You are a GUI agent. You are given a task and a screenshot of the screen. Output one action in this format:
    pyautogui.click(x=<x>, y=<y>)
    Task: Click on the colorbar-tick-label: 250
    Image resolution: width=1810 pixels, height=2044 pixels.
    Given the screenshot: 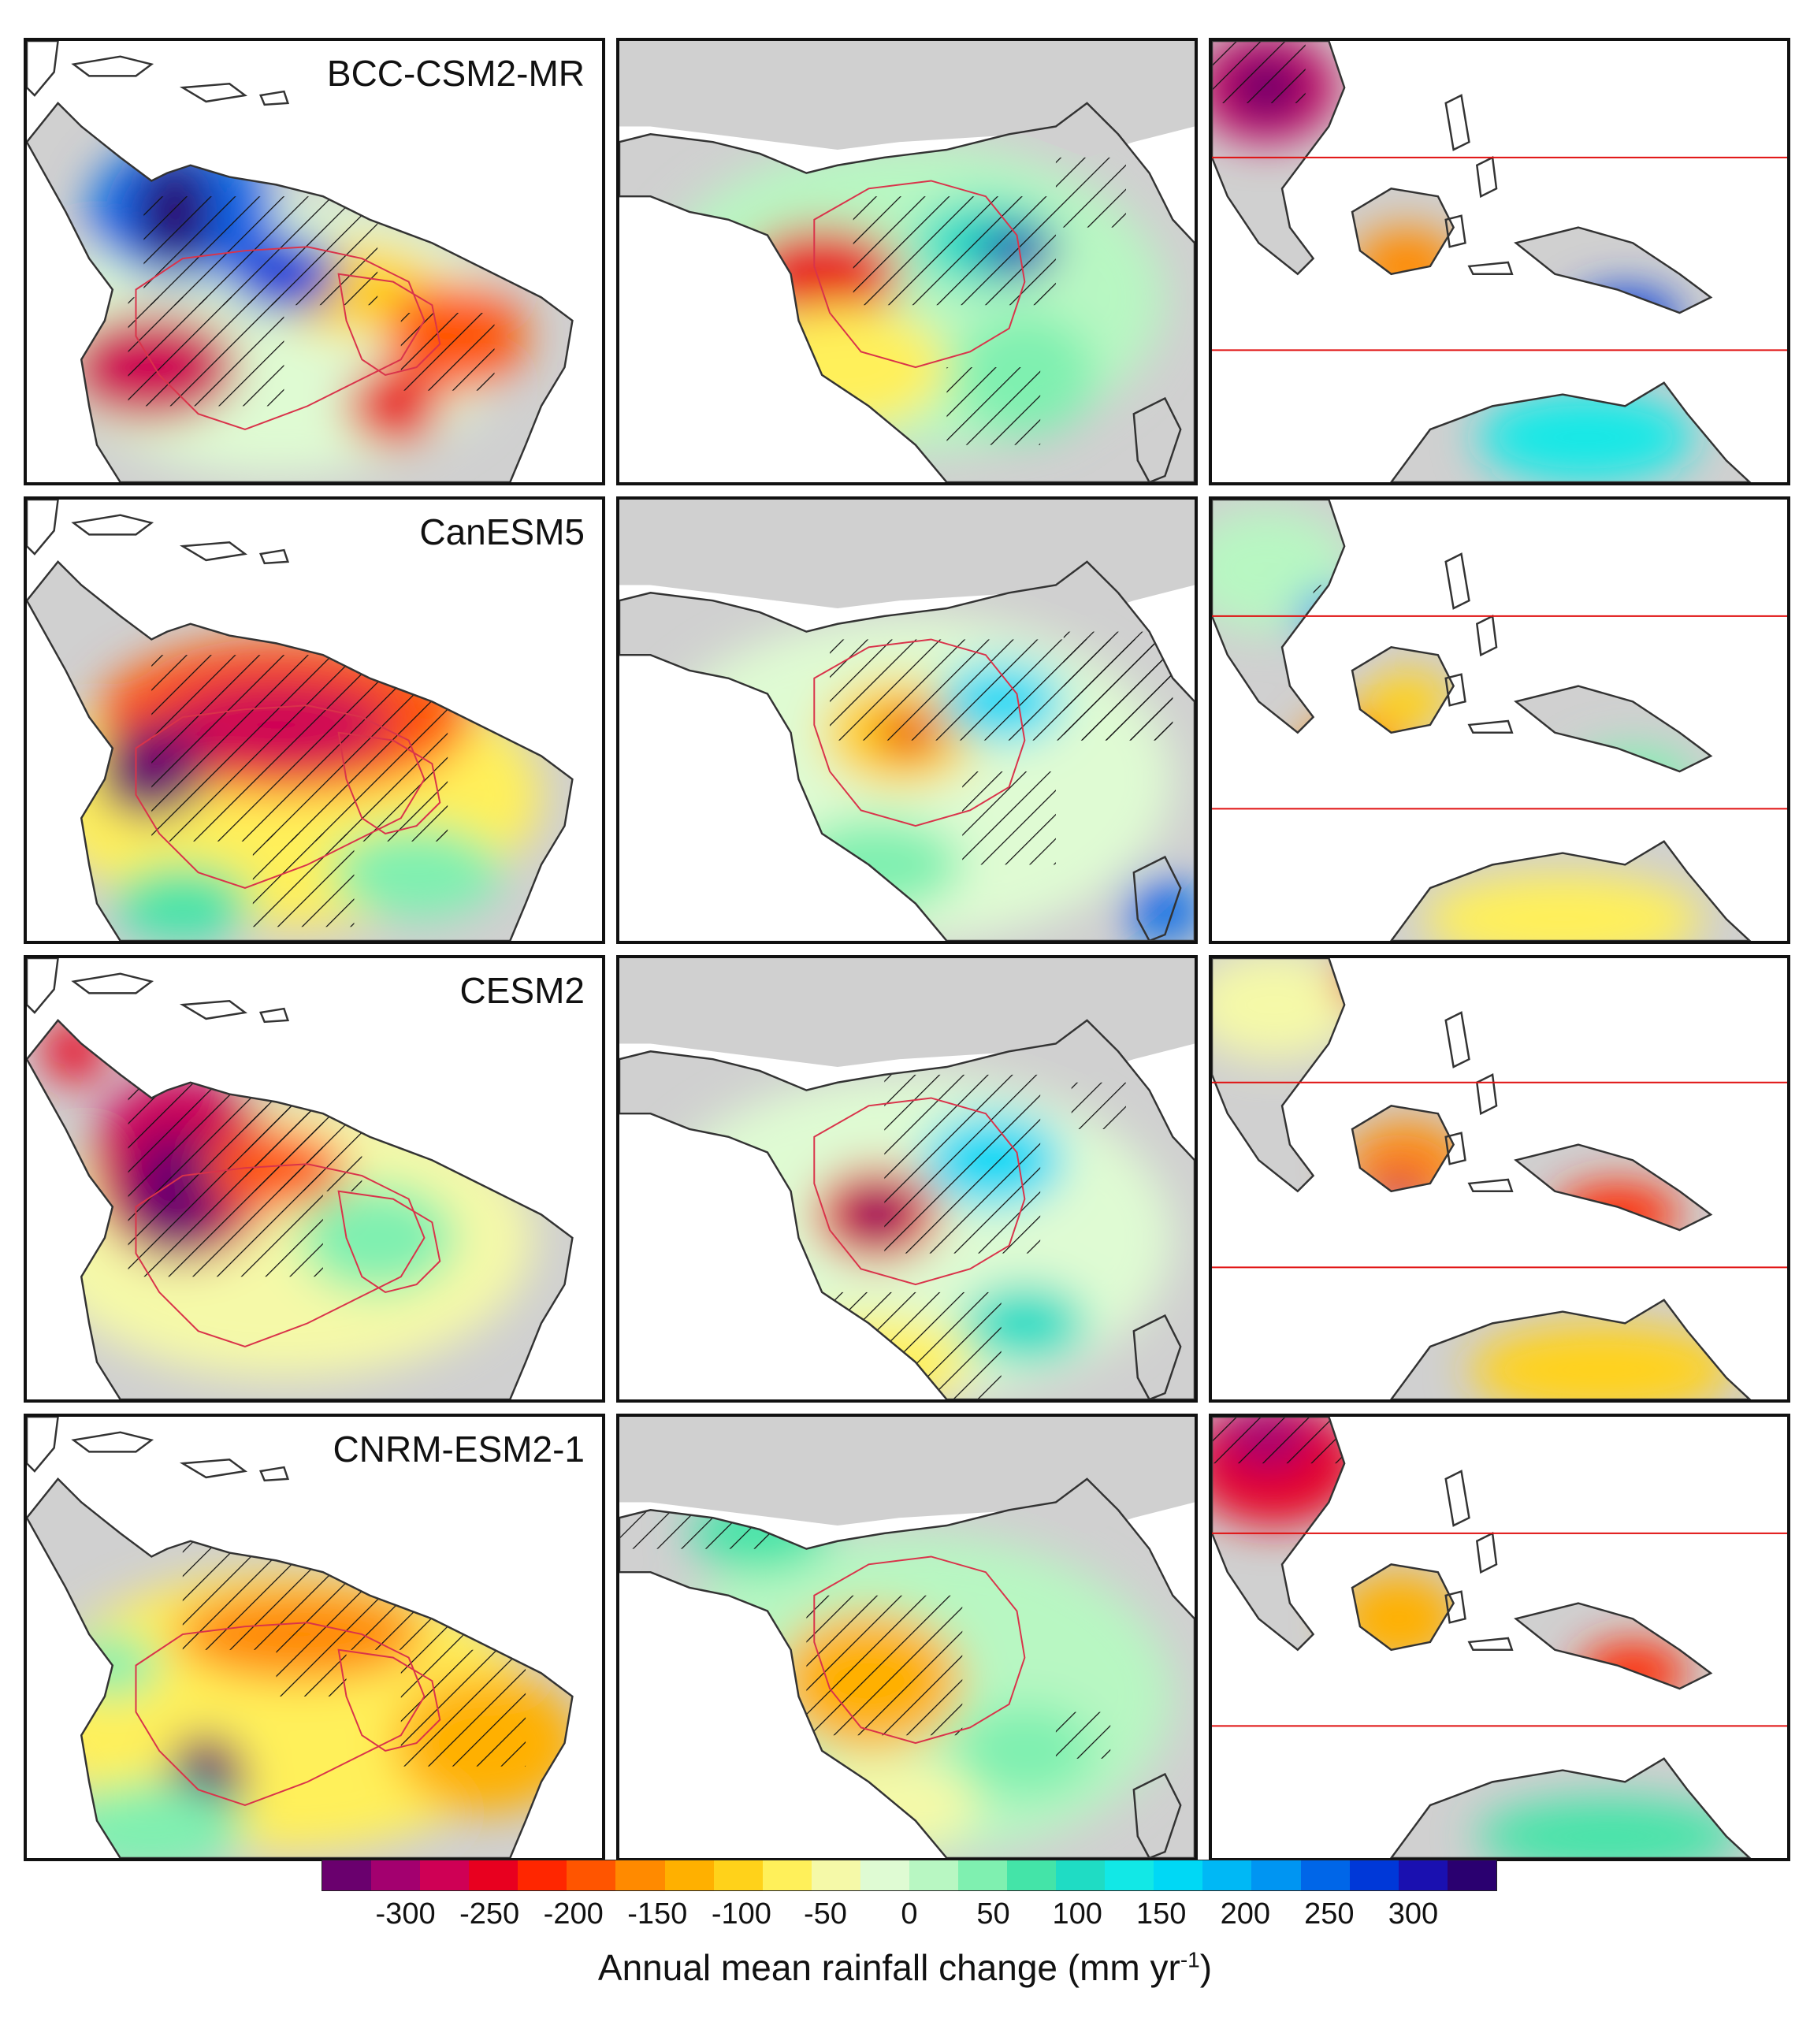 What is the action you would take?
    pyautogui.click(x=1329, y=1914)
    